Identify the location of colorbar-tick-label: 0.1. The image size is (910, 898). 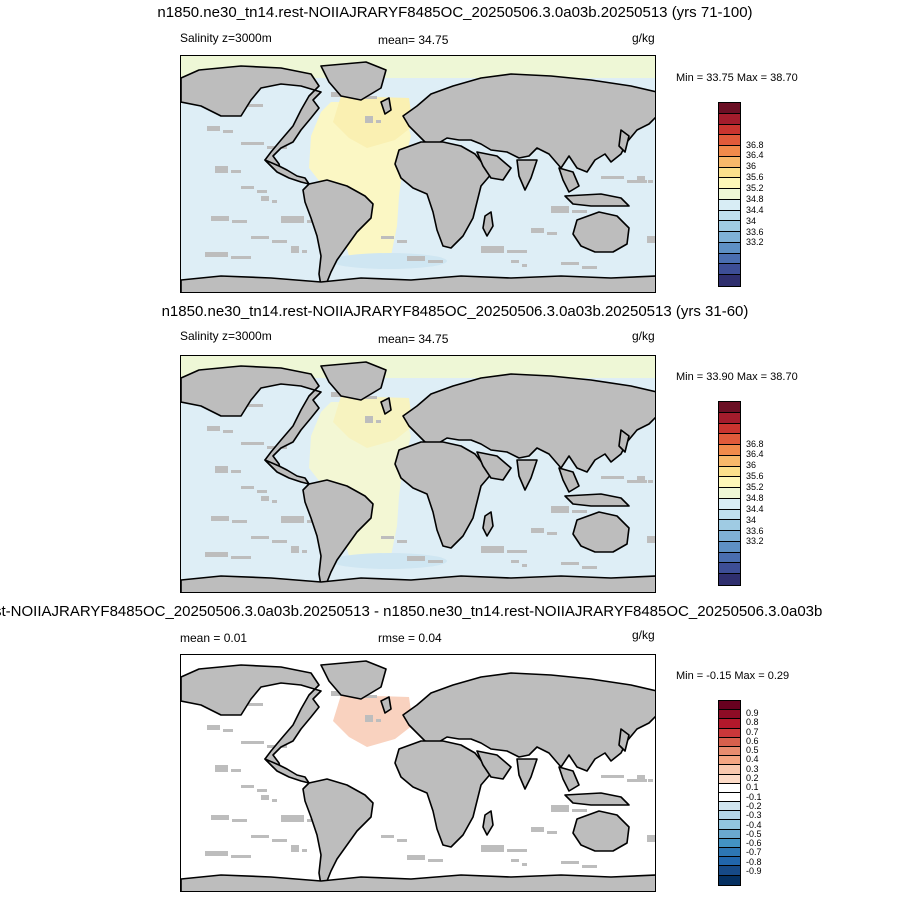
(752, 787).